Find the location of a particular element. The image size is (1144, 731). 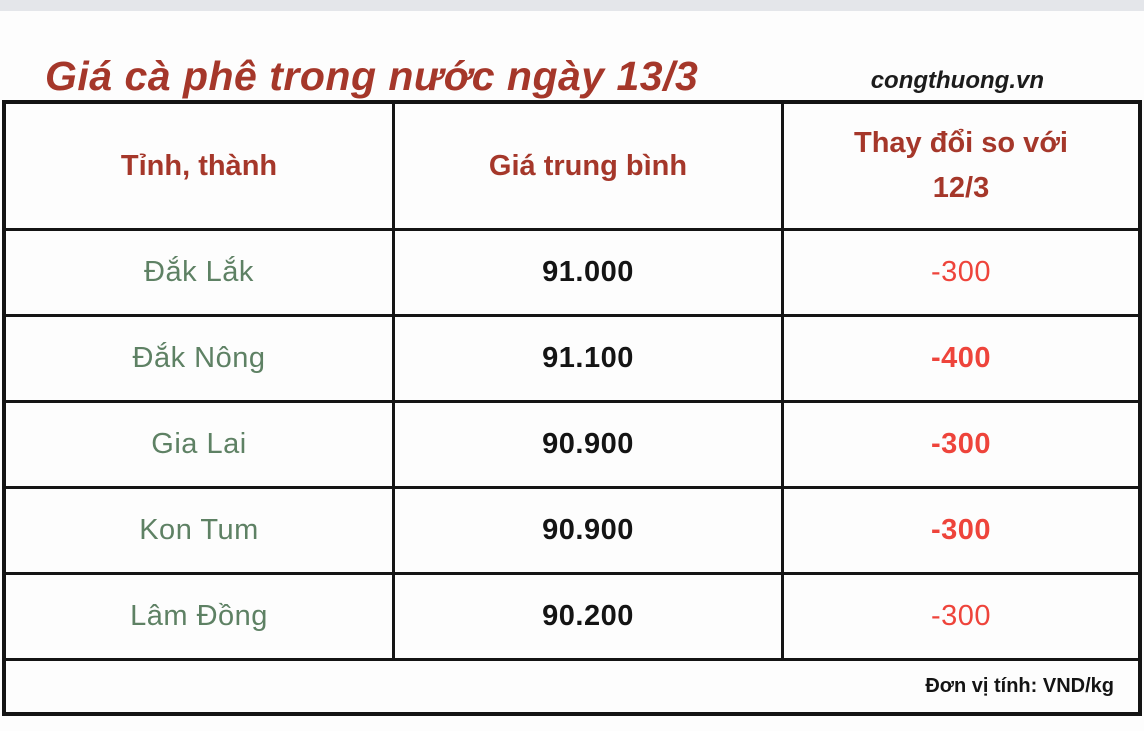

table-row: Đắk Lắk 91.000 -300 is located at coordinates (572, 271).